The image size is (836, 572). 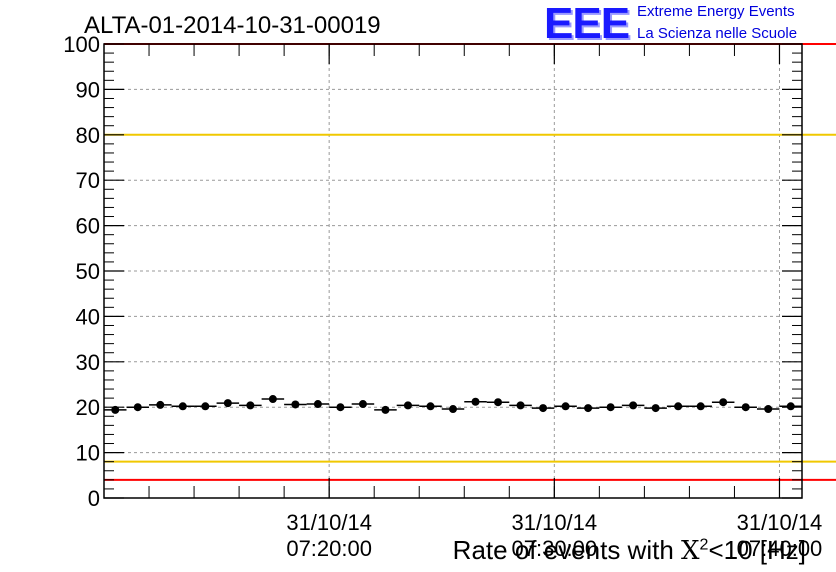 I want to click on y-tick-label: 50, so click(x=88, y=271).